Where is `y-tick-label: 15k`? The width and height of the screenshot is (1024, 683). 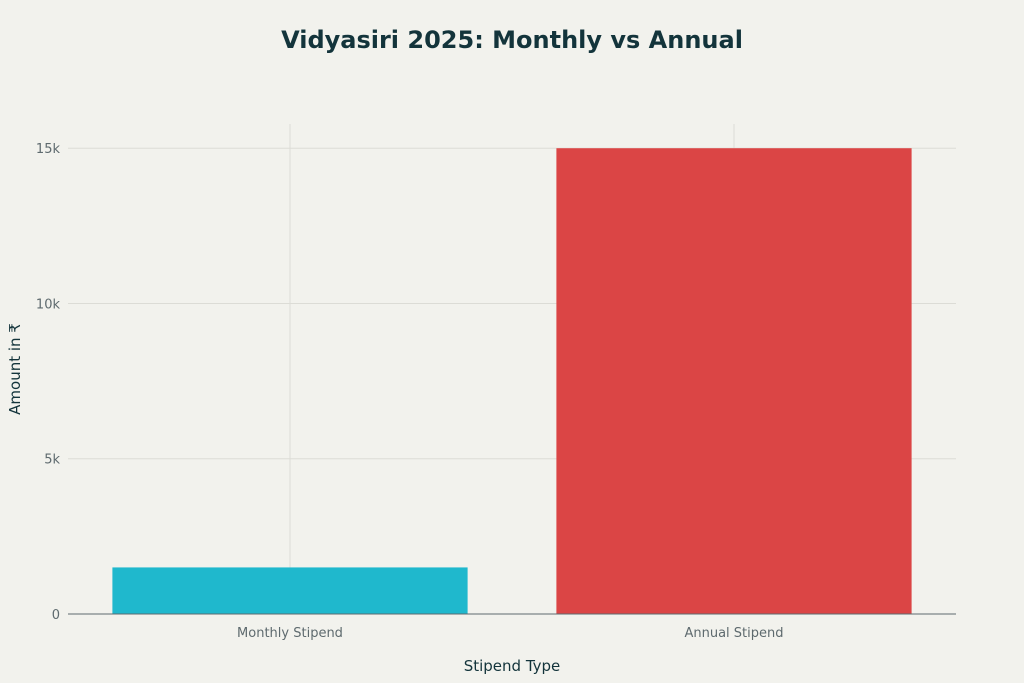
y-tick-label: 15k is located at coordinates (48, 149).